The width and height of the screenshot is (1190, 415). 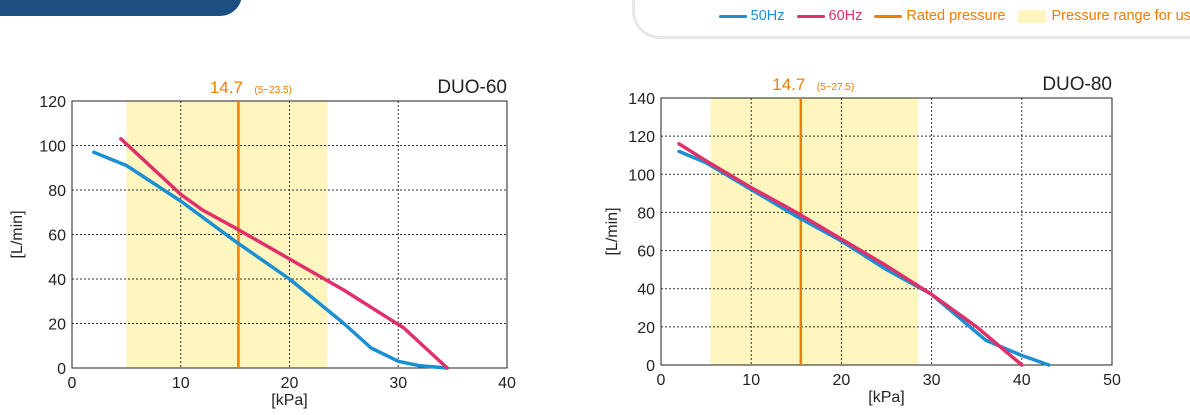 What do you see at coordinates (732, 16) in the screenshot?
I see `legend-swatch-50hz` at bounding box center [732, 16].